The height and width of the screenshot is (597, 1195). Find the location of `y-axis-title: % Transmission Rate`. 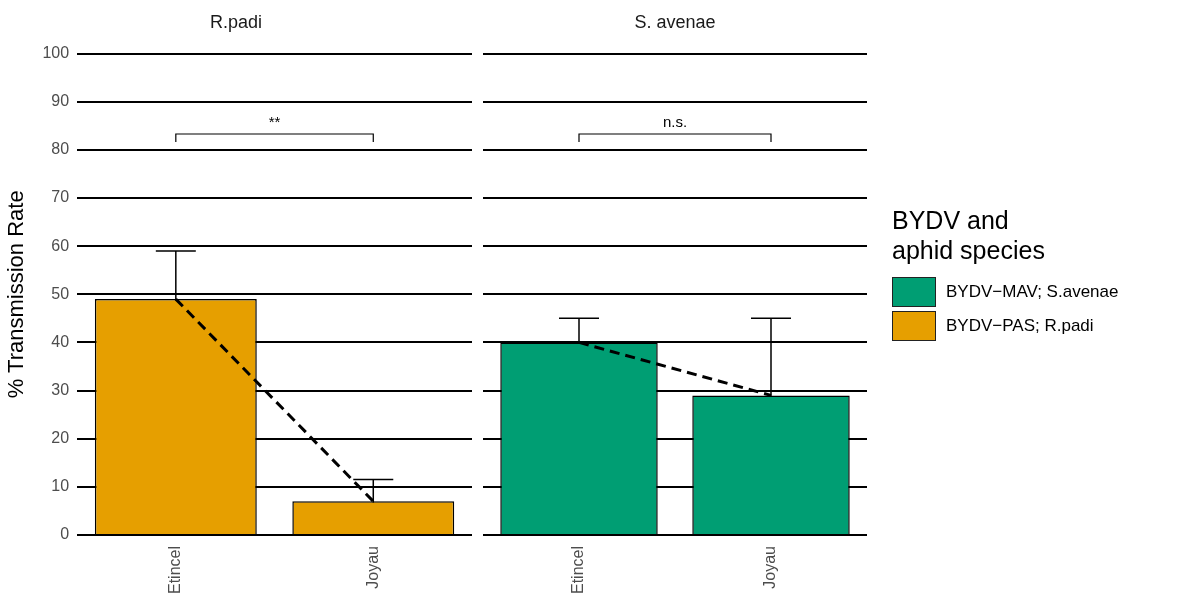

y-axis-title: % Transmission Rate is located at coordinates (16, 294).